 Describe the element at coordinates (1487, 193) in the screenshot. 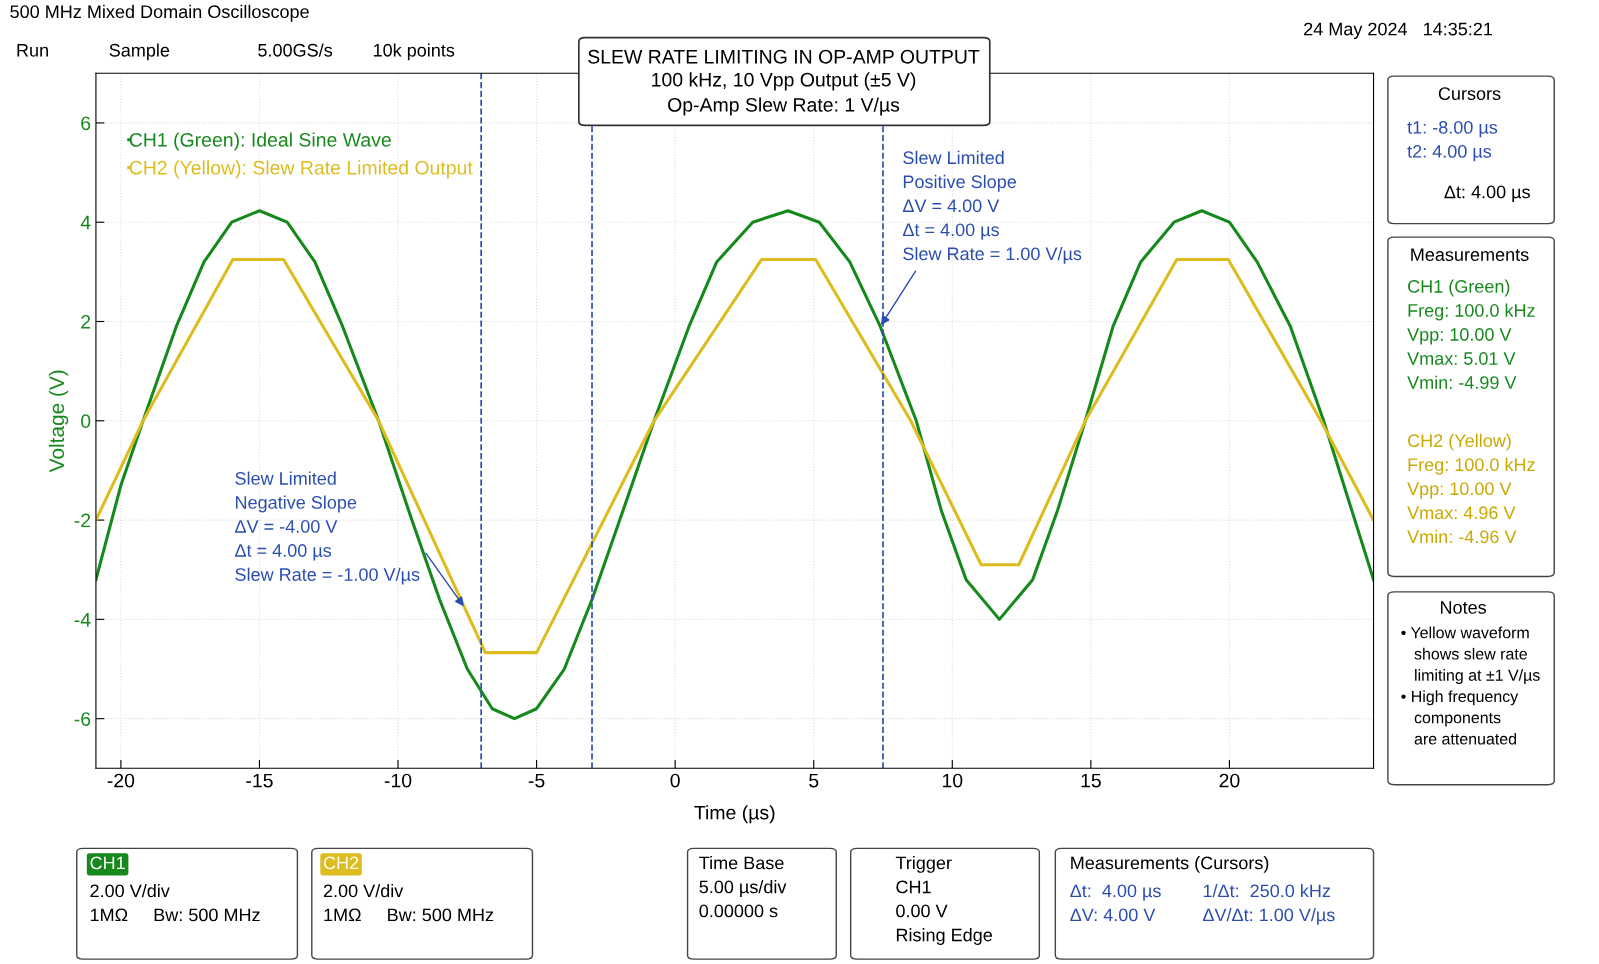

I see `text: Δt: 4.00 µs` at that location.